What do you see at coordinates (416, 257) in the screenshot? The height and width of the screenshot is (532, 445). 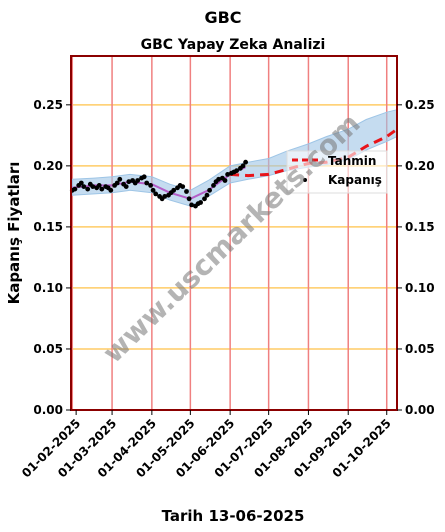 I see `y-axis-right-ticks: 0.00 0.05 0.10 0.15 0.20 0.25` at bounding box center [416, 257].